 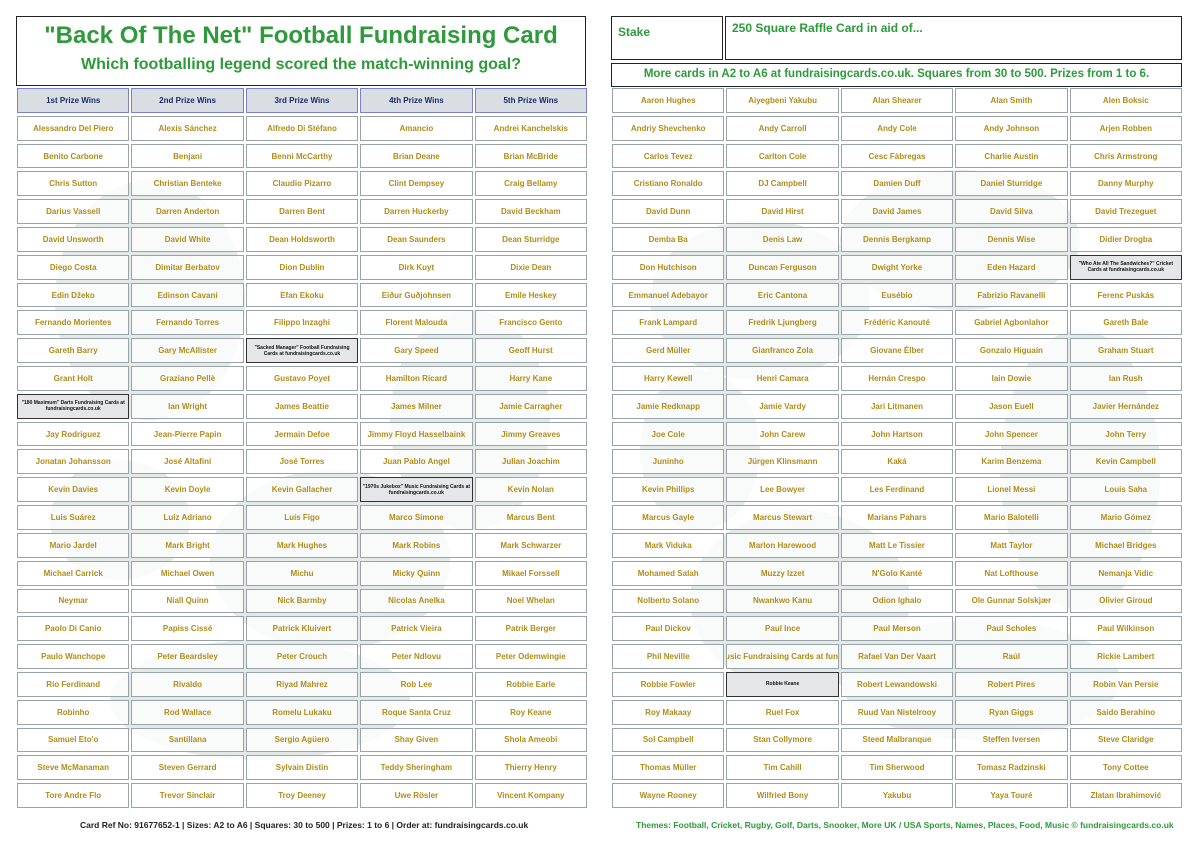 I want to click on name-square: Paul Dickov, so click(x=668, y=629).